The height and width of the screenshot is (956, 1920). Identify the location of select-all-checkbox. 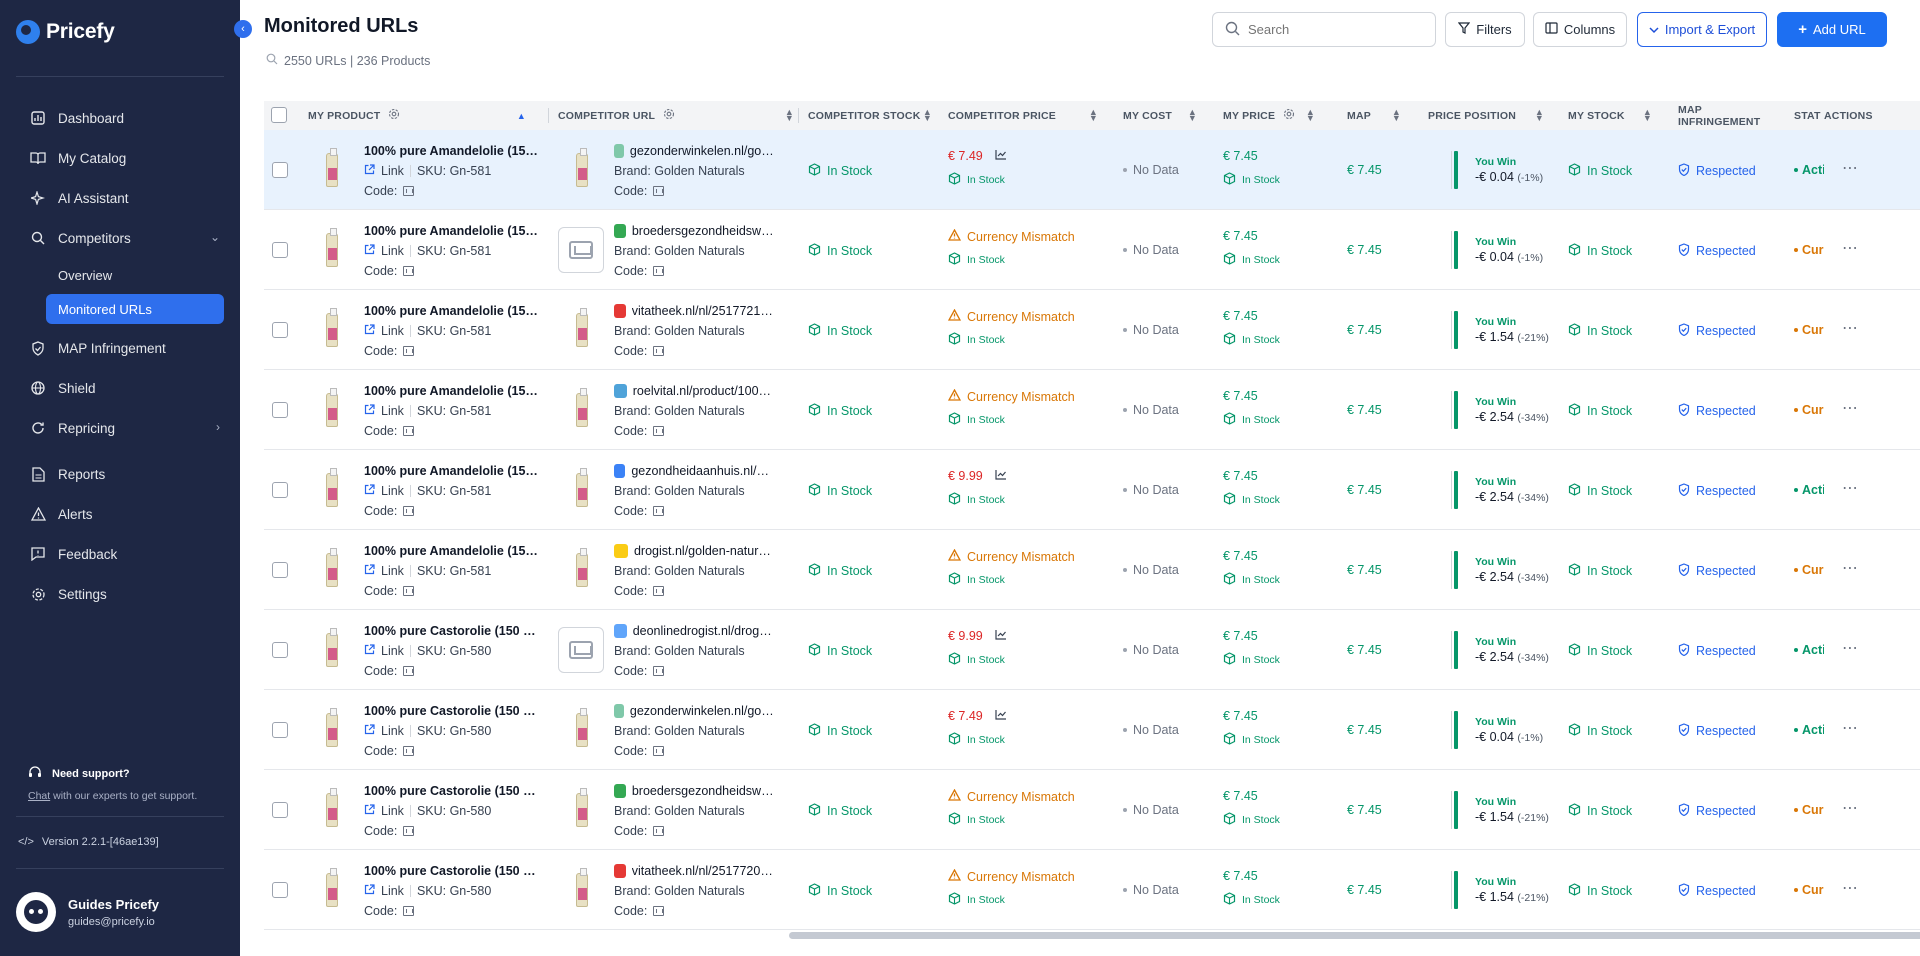
(279, 115).